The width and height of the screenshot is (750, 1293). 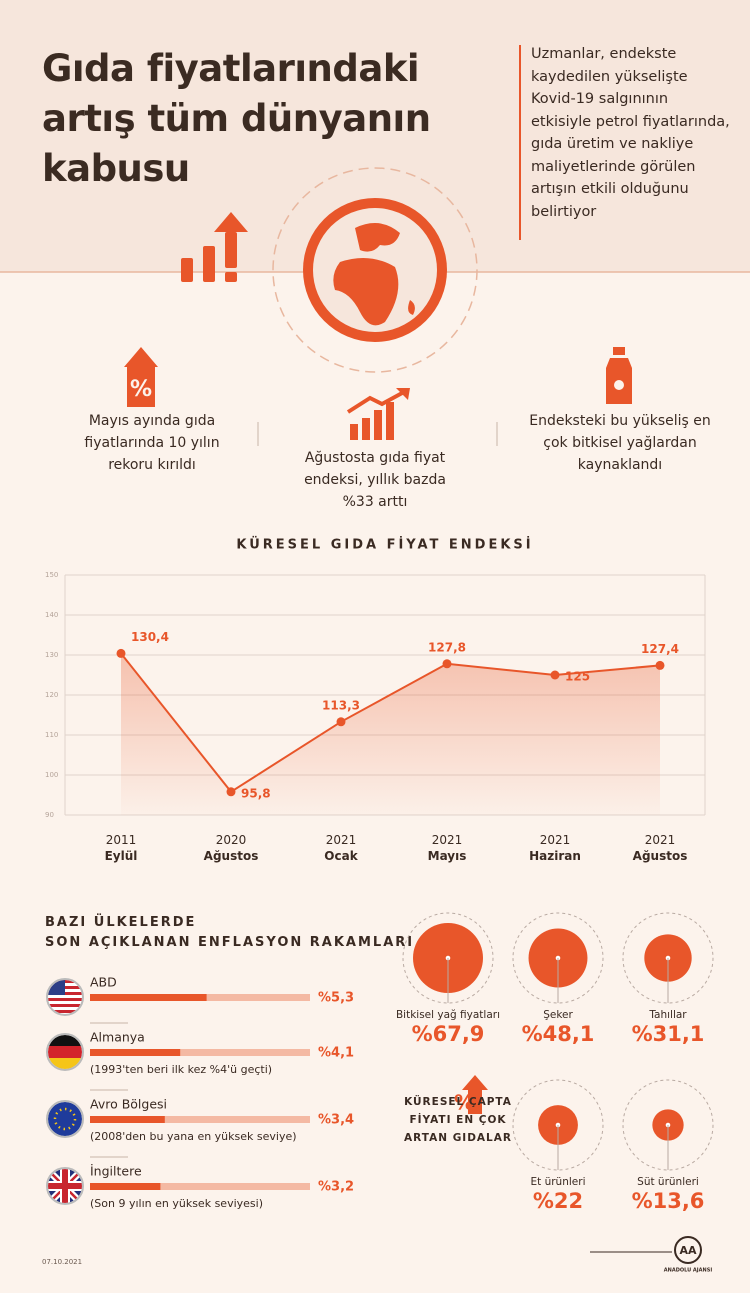 I want to click on category-label: Süt ürünleri, so click(x=668, y=1182).